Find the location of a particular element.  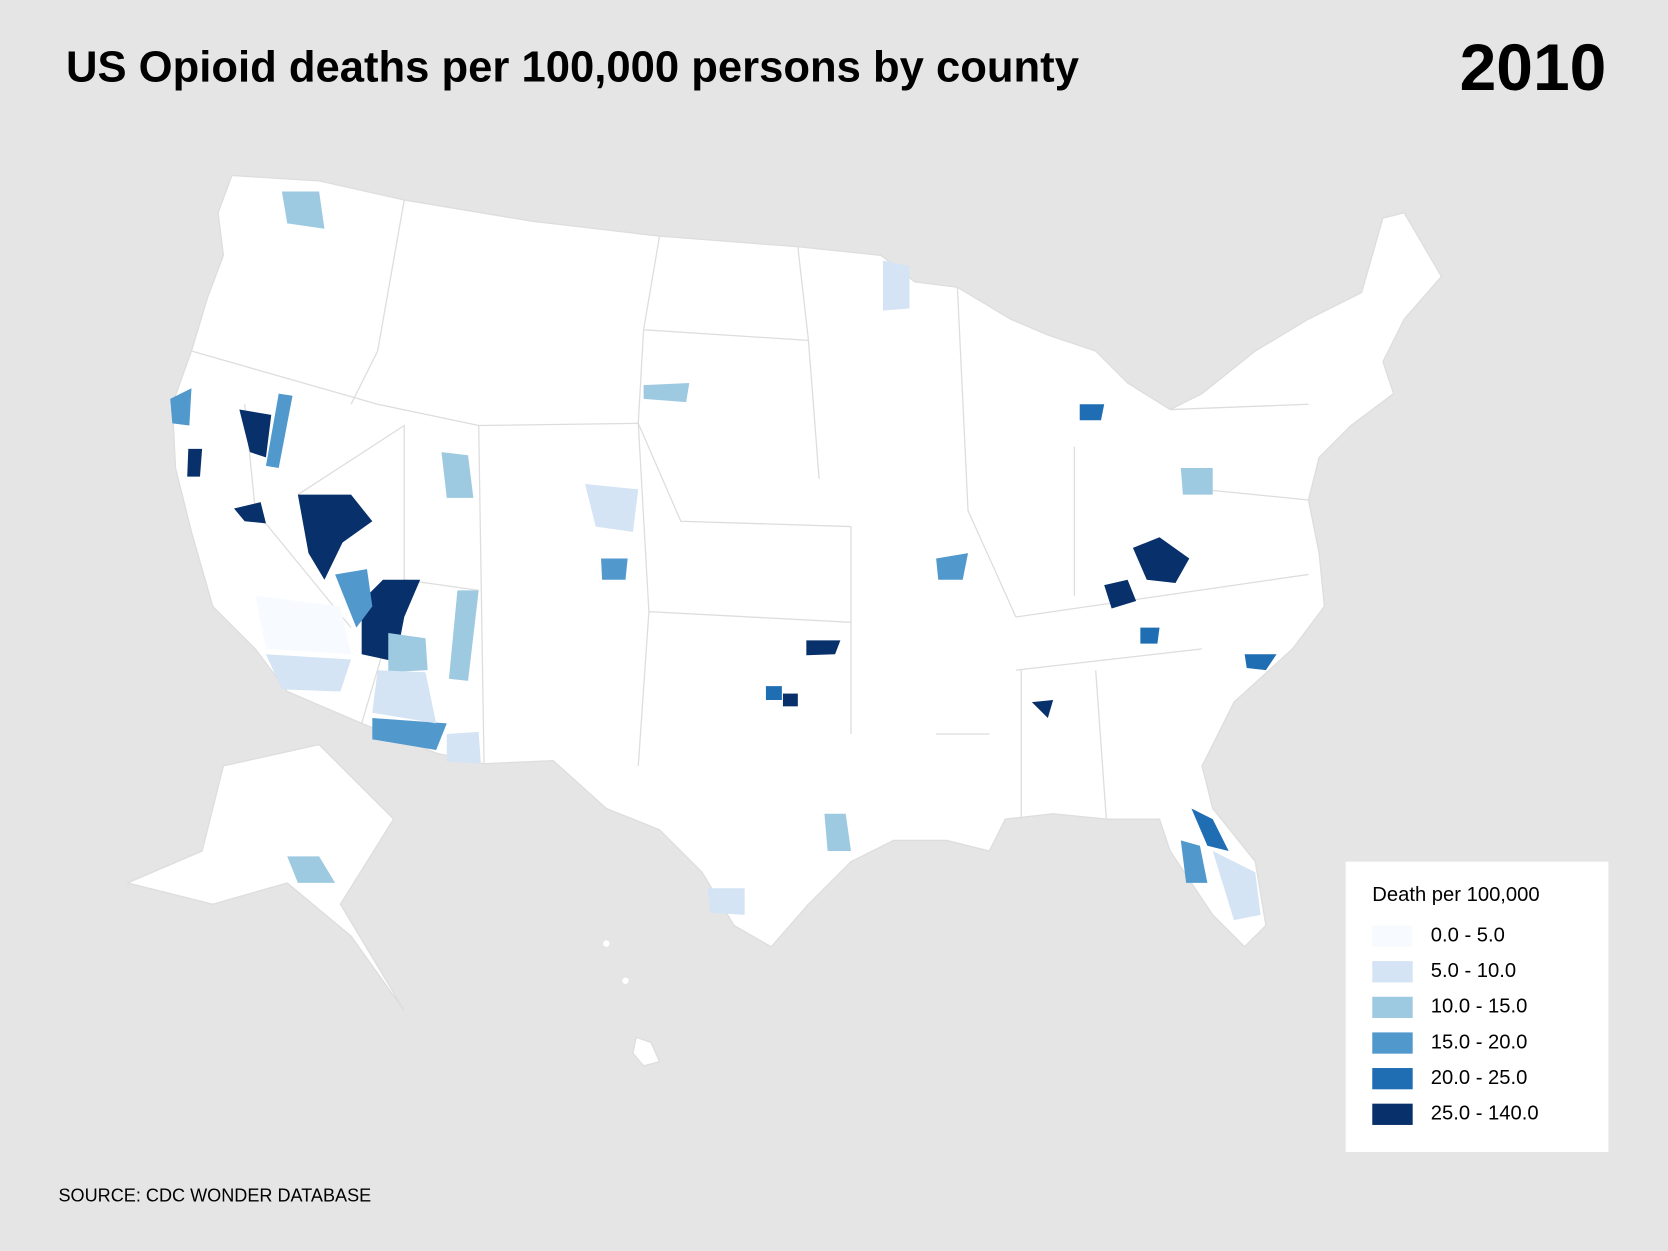

hawaii is located at coordinates (646, 1051).